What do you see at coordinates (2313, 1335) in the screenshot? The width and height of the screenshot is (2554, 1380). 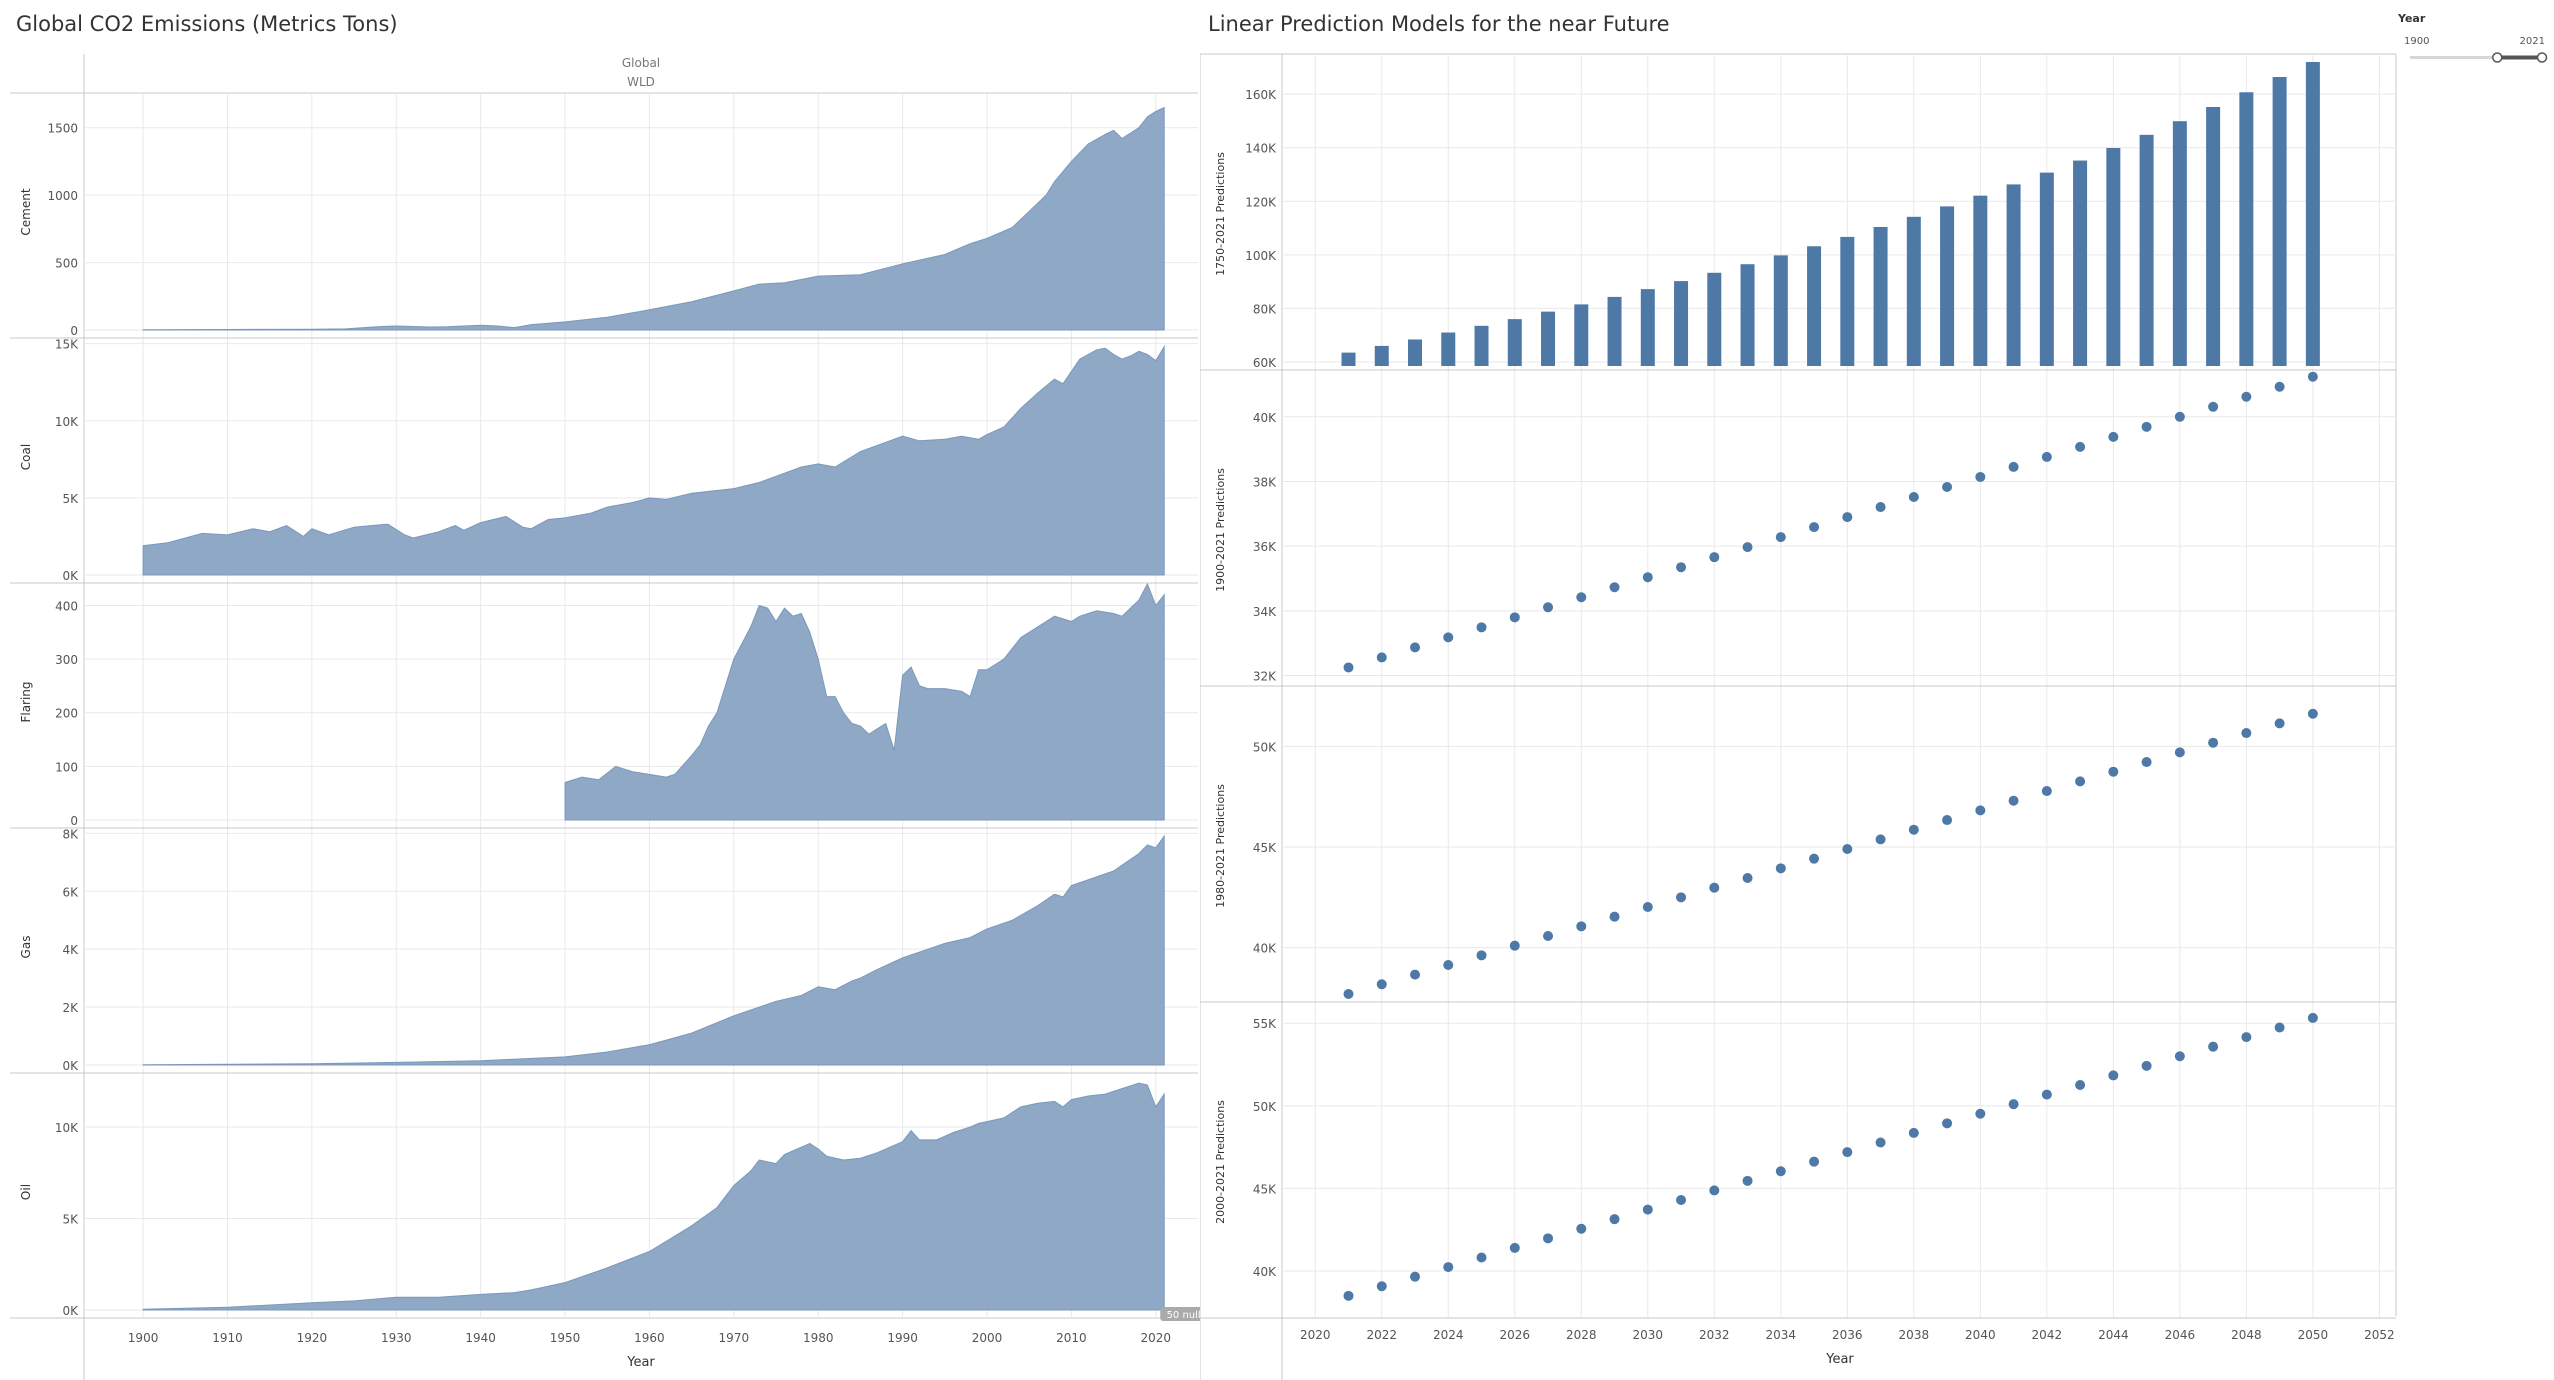 I see `x-tick-label: 2050` at bounding box center [2313, 1335].